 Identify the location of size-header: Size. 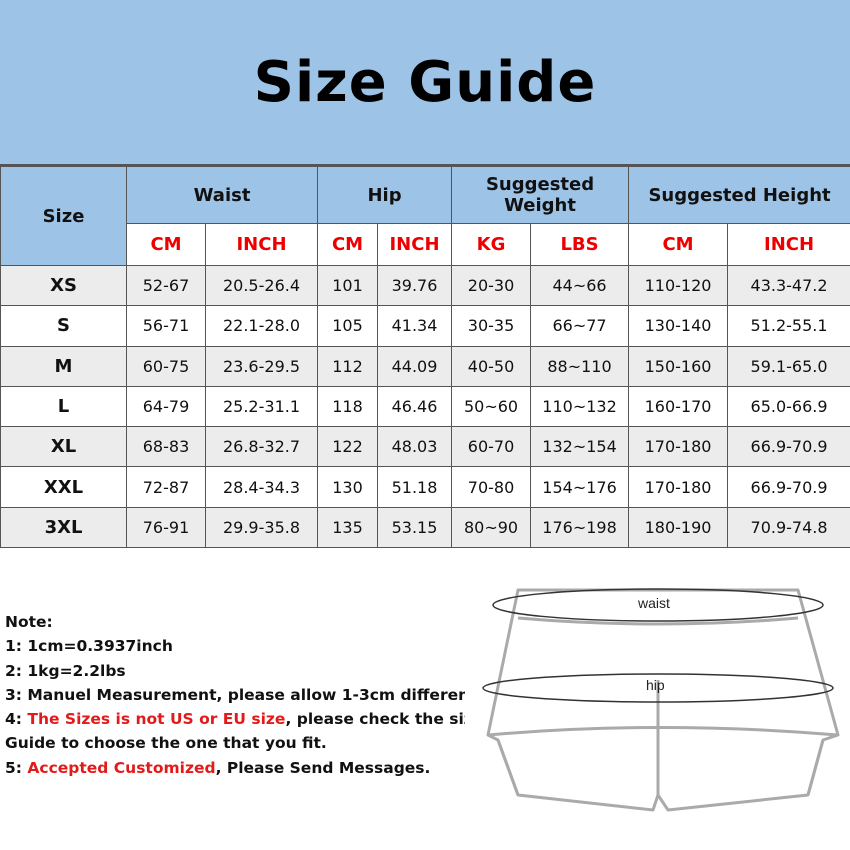
(63, 216).